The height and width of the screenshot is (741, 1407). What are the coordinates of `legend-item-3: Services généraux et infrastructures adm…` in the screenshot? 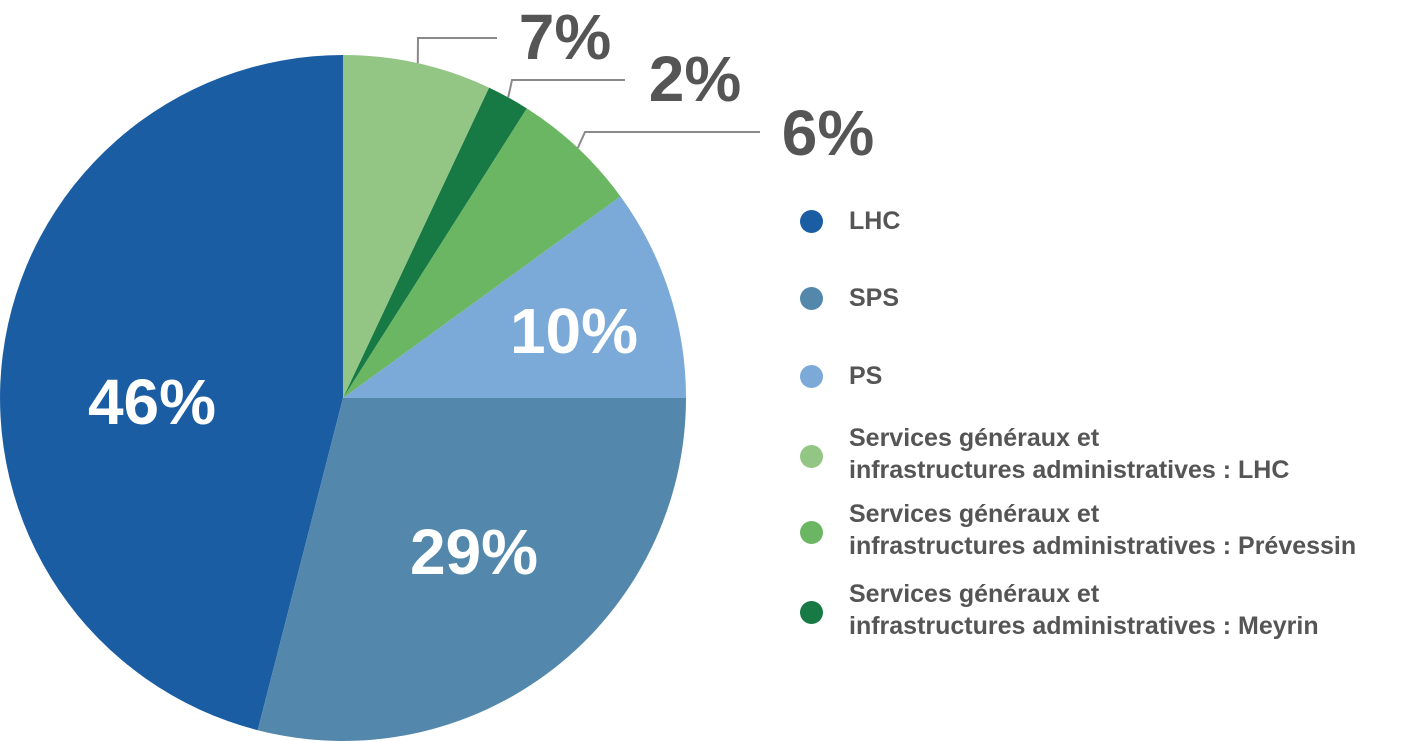 It's located at (1044, 454).